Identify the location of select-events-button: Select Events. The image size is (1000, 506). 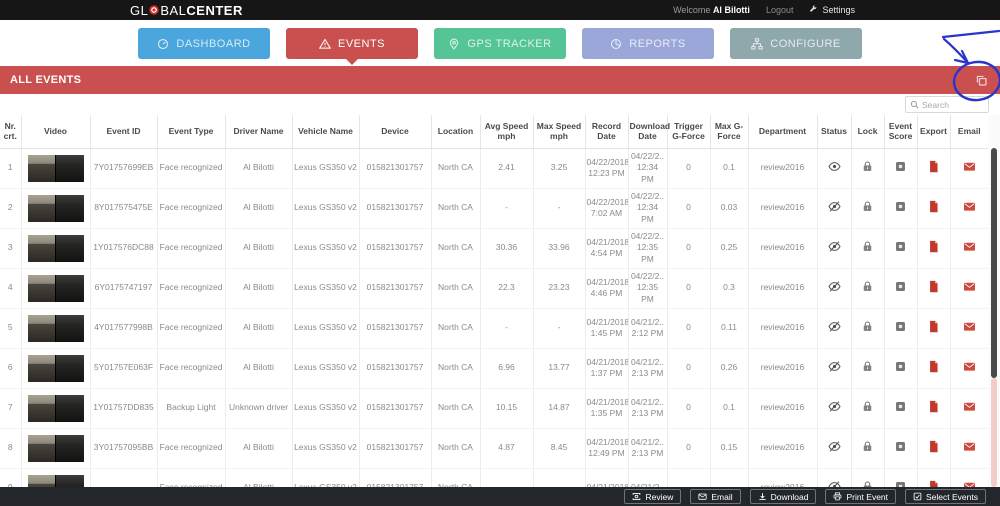
(945, 496).